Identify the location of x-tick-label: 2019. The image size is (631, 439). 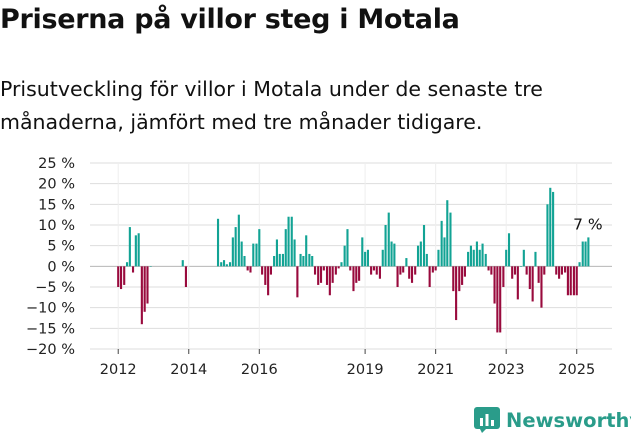
(365, 370).